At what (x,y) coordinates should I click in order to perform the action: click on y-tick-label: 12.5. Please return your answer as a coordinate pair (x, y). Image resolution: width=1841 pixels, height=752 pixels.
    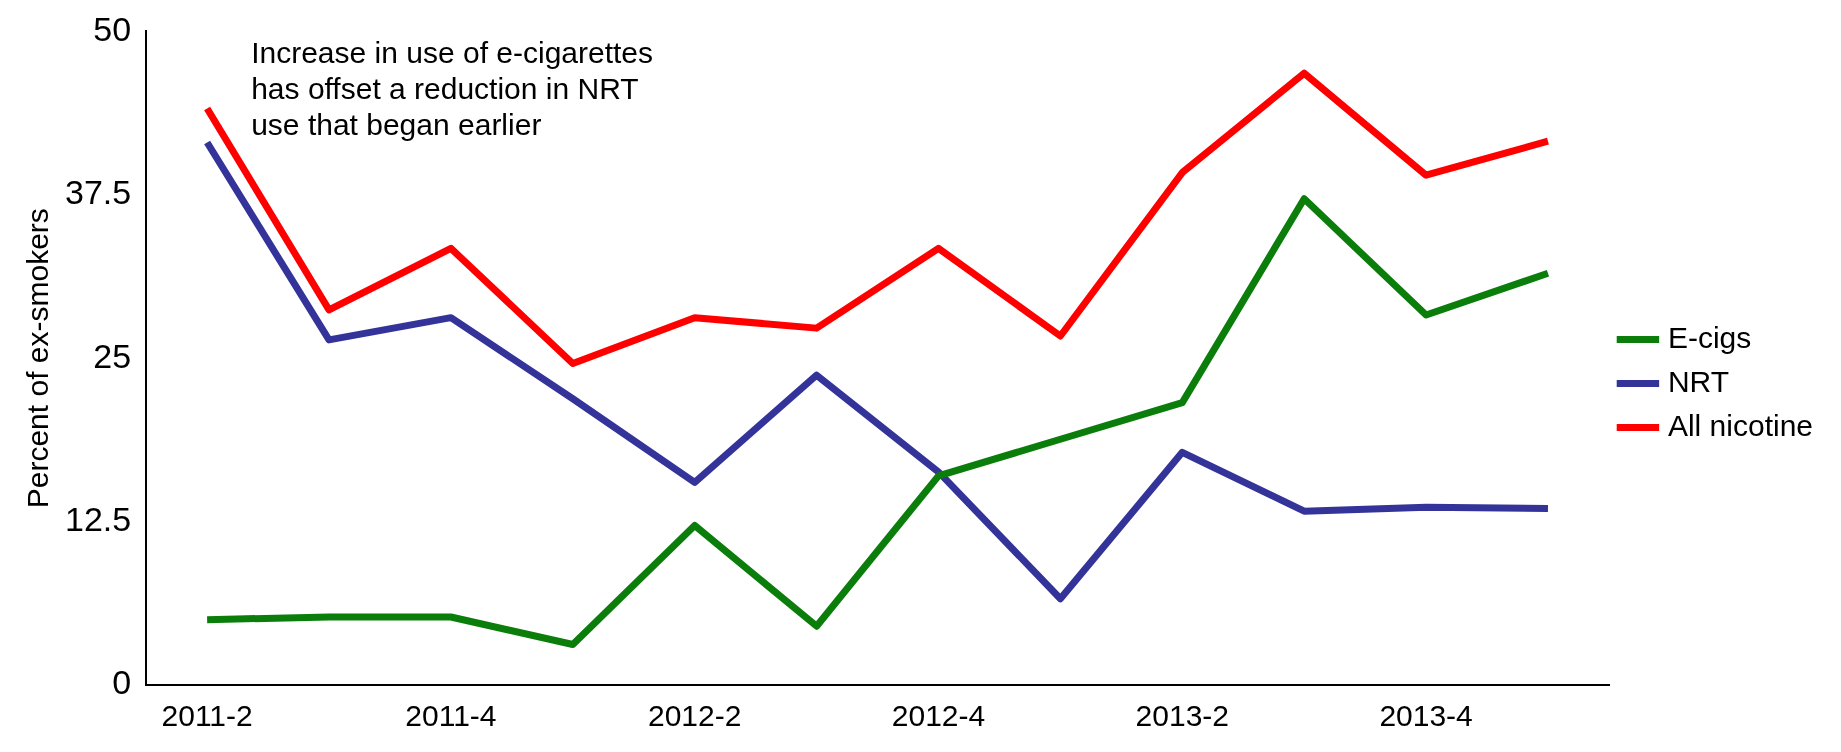
    Looking at the image, I should click on (98, 518).